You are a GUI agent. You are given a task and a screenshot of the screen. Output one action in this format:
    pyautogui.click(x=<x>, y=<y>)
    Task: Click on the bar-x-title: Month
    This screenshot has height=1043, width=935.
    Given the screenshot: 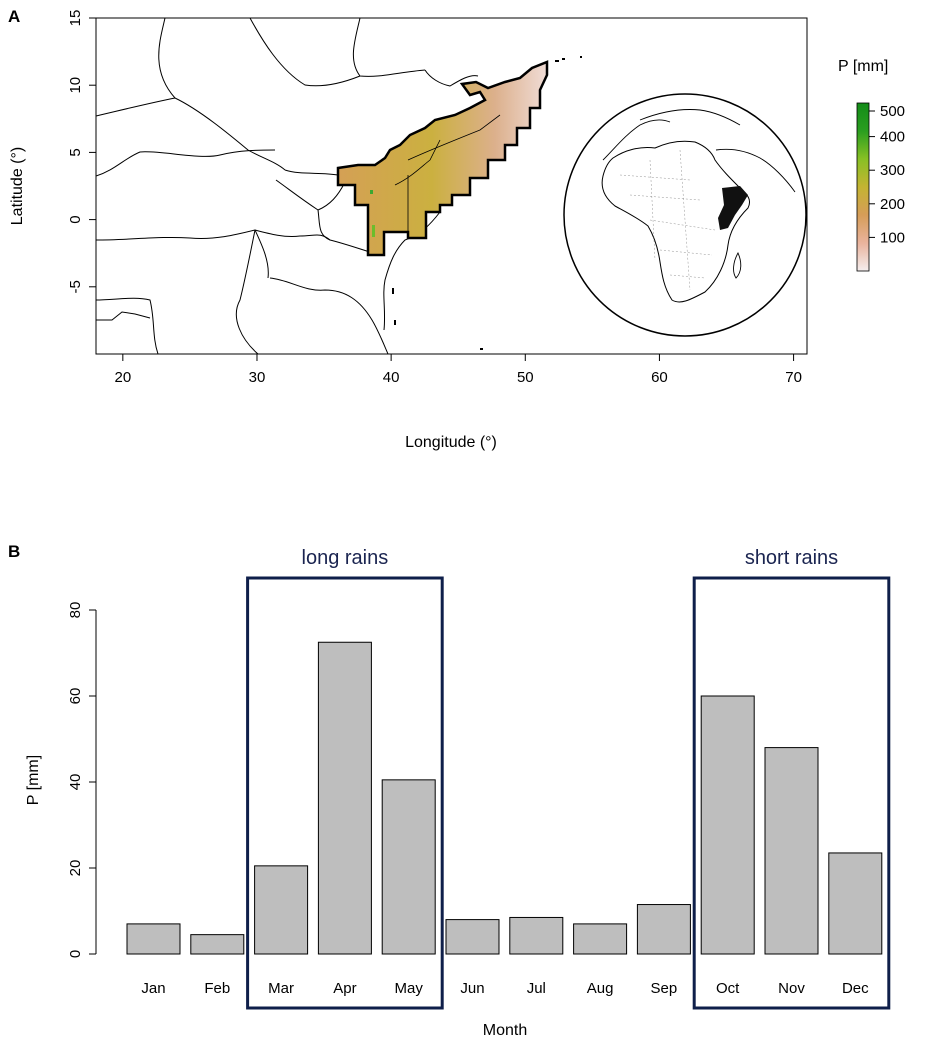 What is the action you would take?
    pyautogui.click(x=505, y=1030)
    